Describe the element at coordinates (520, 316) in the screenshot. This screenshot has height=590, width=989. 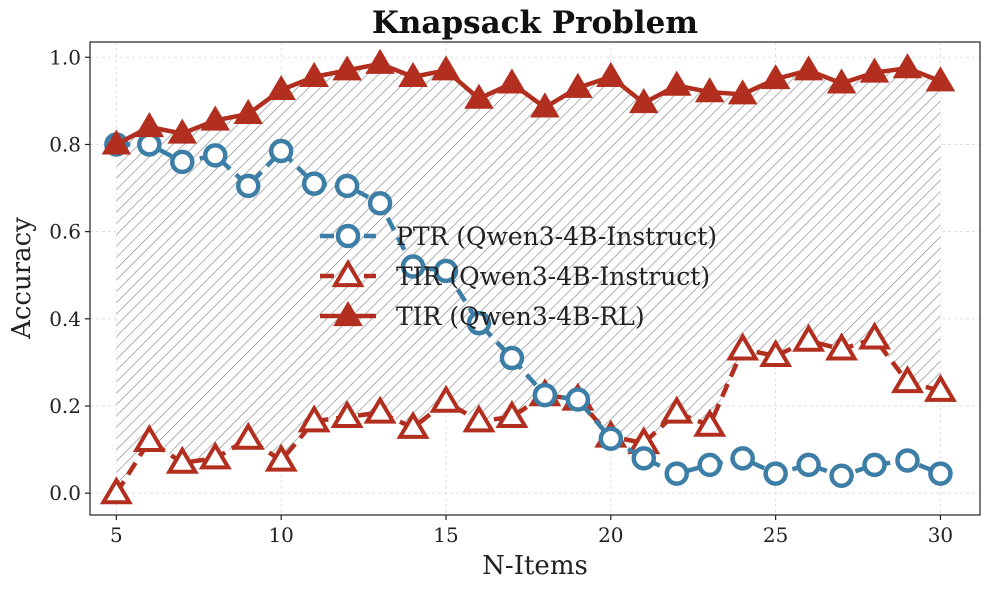
I see `legend-label: TIR (Qwen3-4B-RL)` at that location.